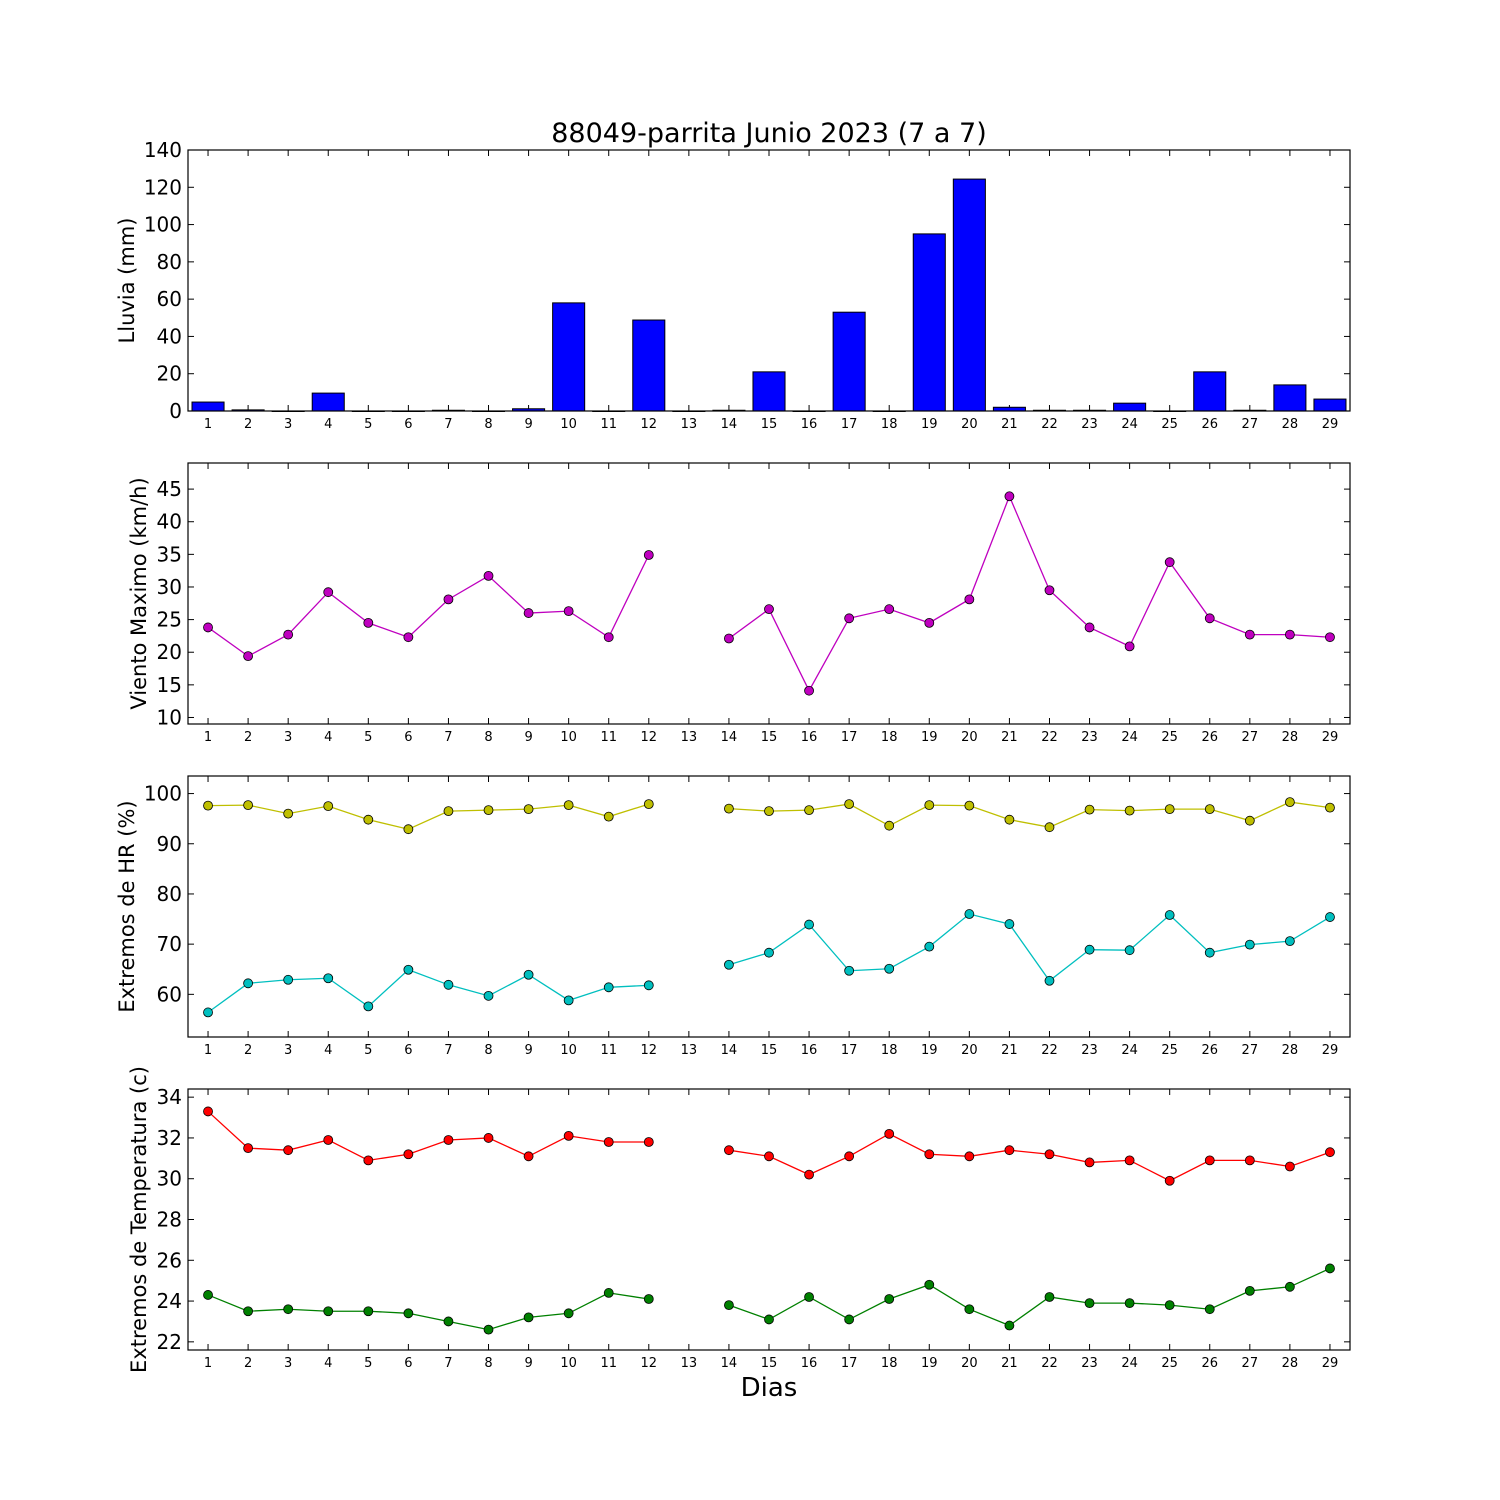  I want to click on x-tick-label: 24, so click(1129, 1050).